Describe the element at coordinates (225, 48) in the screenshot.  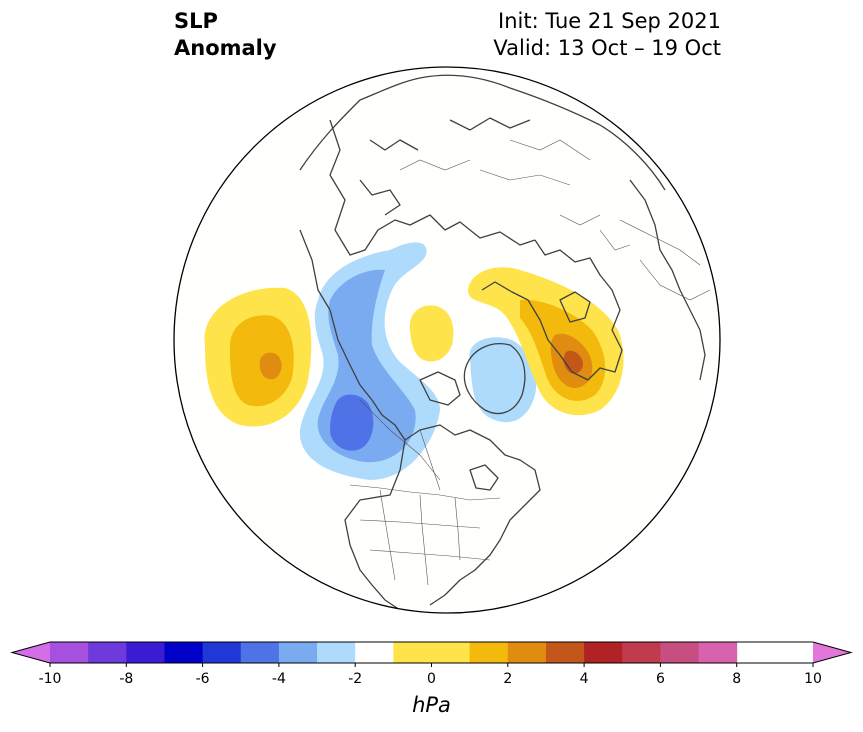
I see `title-line-2: Anomaly` at that location.